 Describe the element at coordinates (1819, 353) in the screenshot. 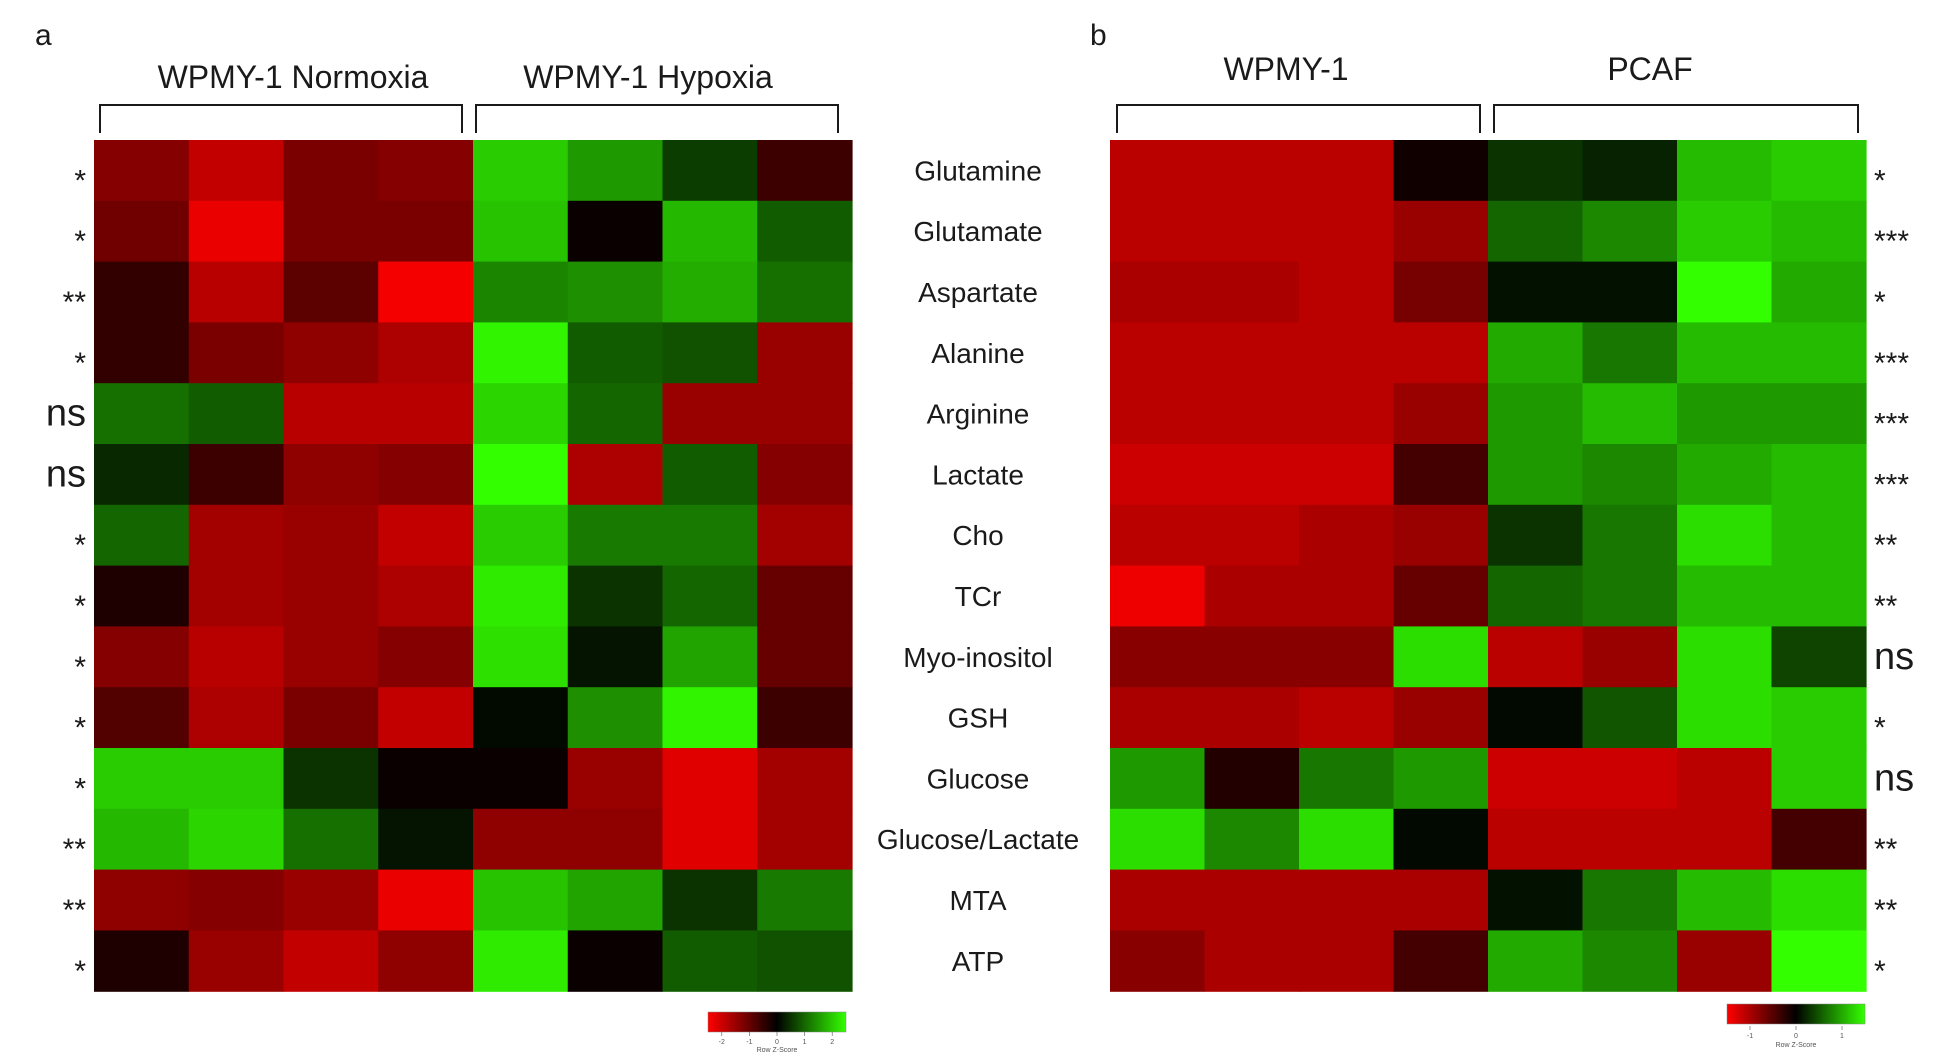

I see `heatmap-cell-b-r4-c8` at that location.